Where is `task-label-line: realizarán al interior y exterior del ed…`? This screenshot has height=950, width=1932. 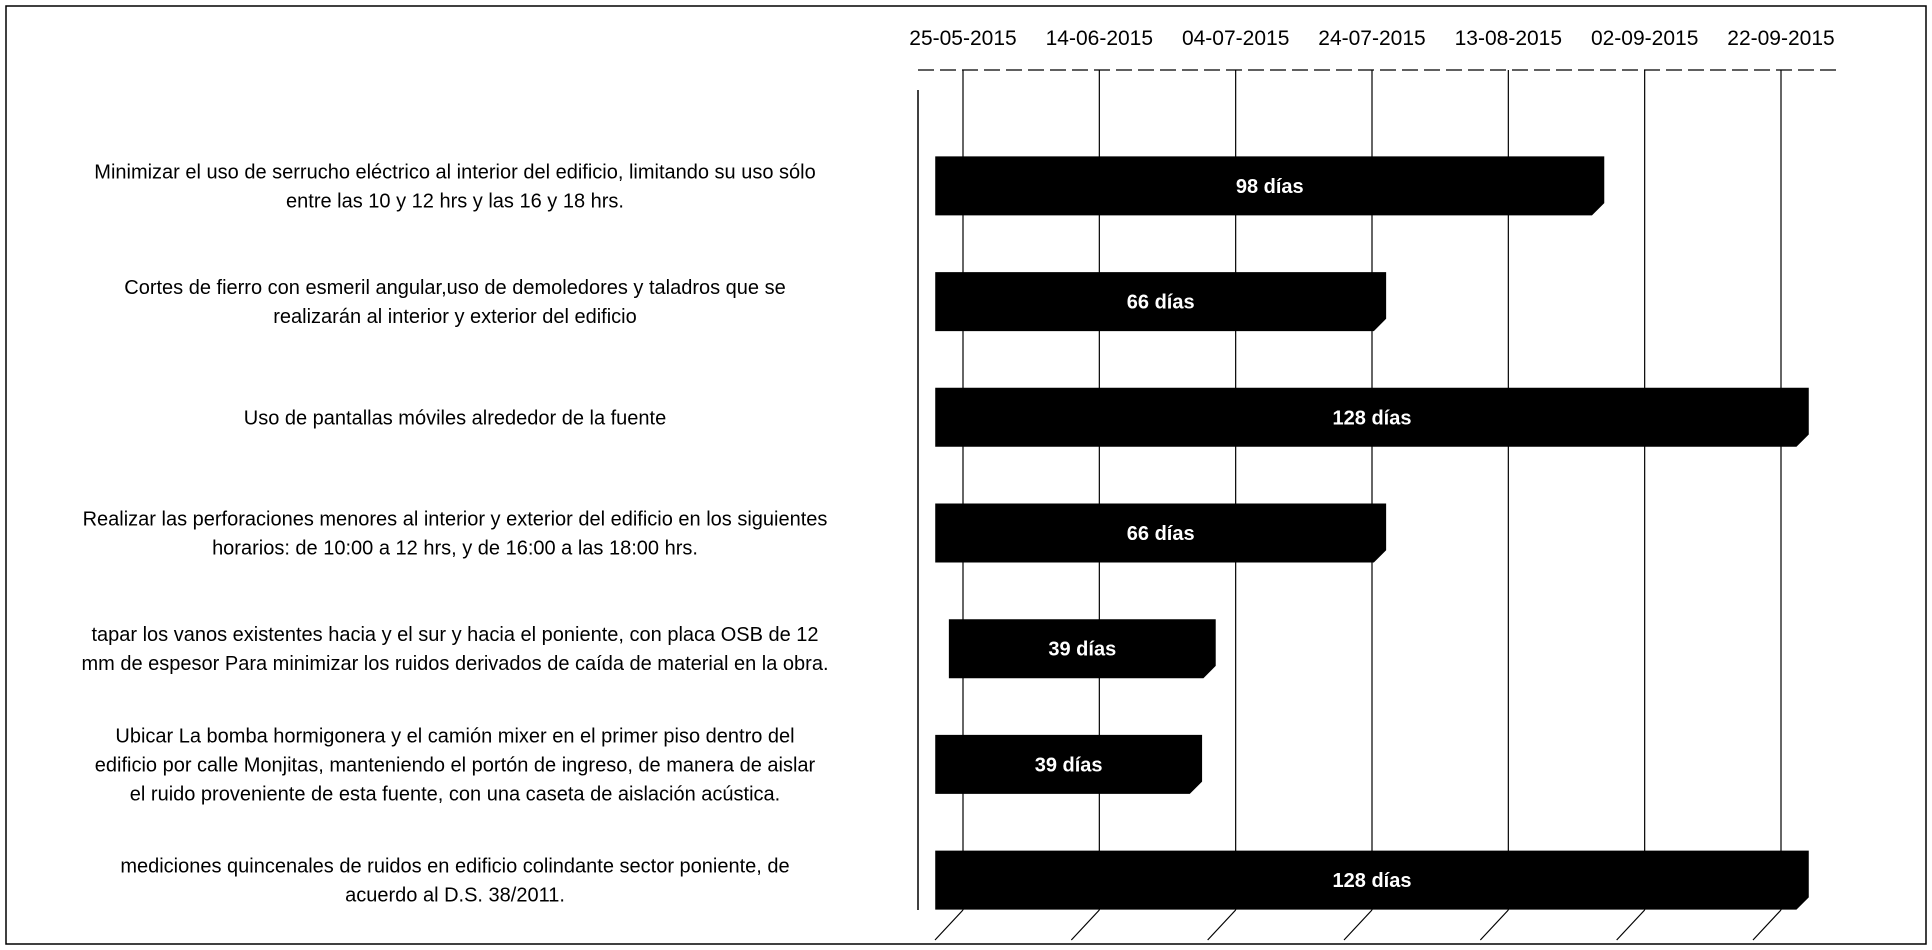
task-label-line: realizarán al interior y exterior del ed… is located at coordinates (455, 317).